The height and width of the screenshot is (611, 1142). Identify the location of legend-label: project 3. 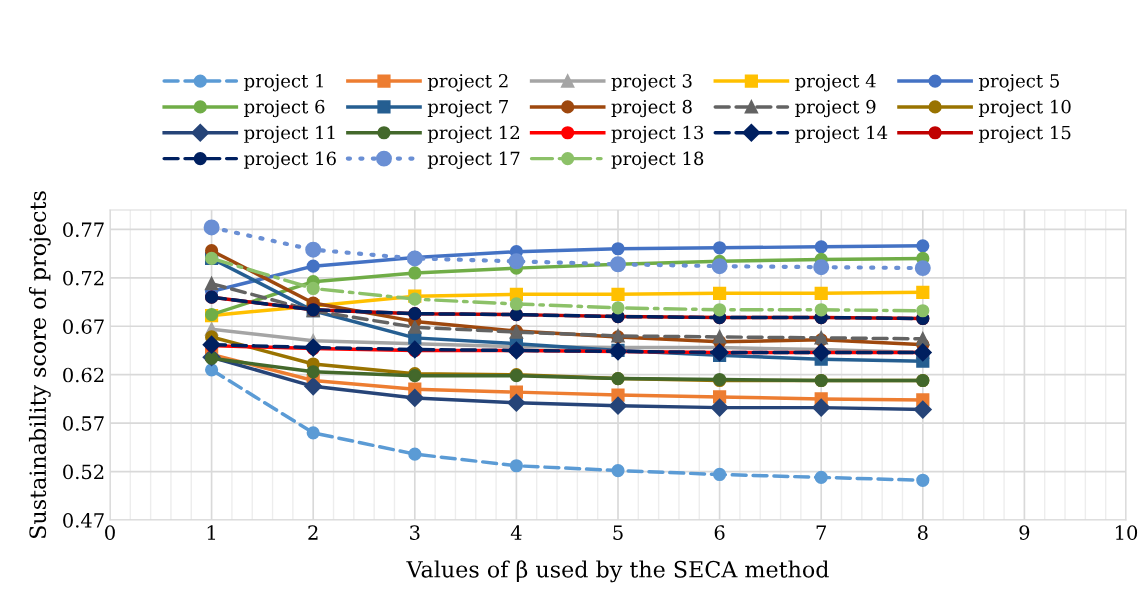
(651, 82).